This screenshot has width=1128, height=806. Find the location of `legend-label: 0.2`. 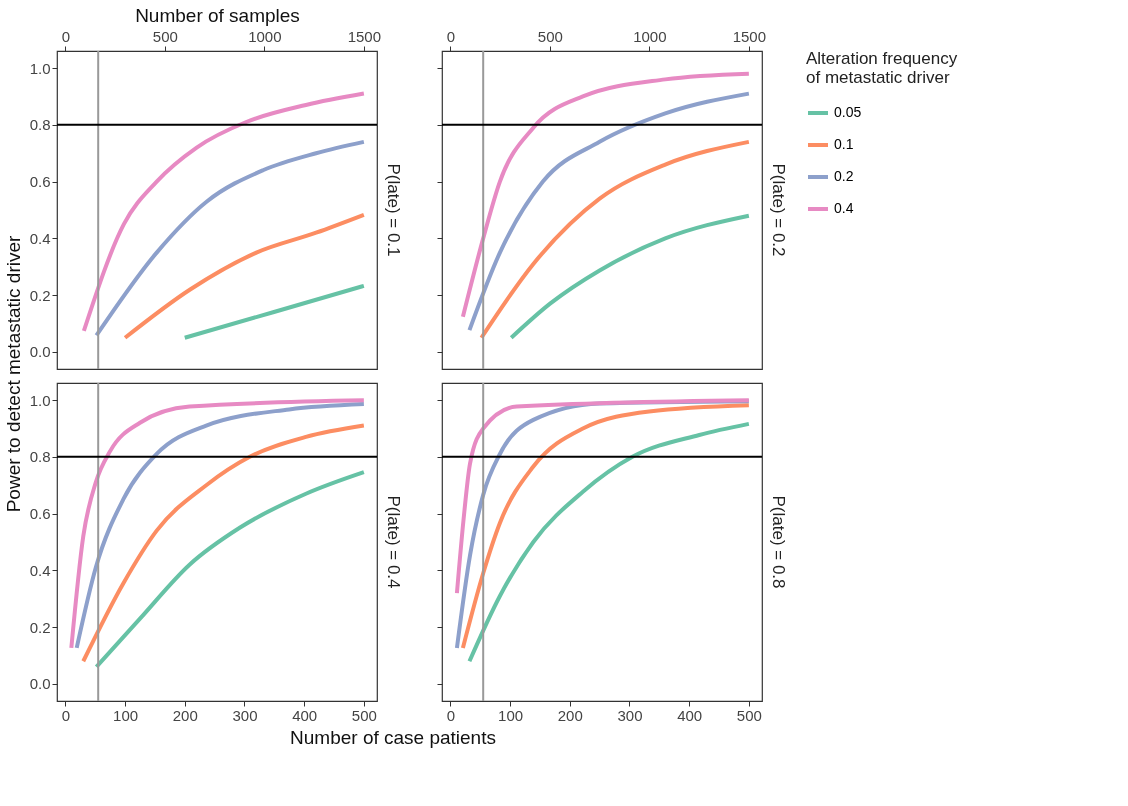

legend-label: 0.2 is located at coordinates (844, 176).